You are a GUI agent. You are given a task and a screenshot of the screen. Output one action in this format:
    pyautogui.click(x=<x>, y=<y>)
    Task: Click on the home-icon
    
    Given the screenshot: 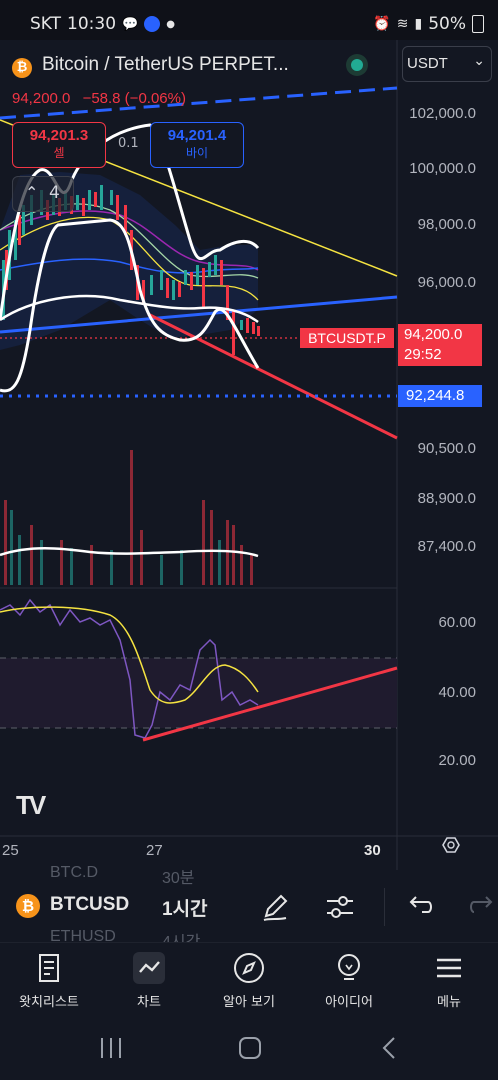 What is the action you would take?
    pyautogui.click(x=250, y=1048)
    